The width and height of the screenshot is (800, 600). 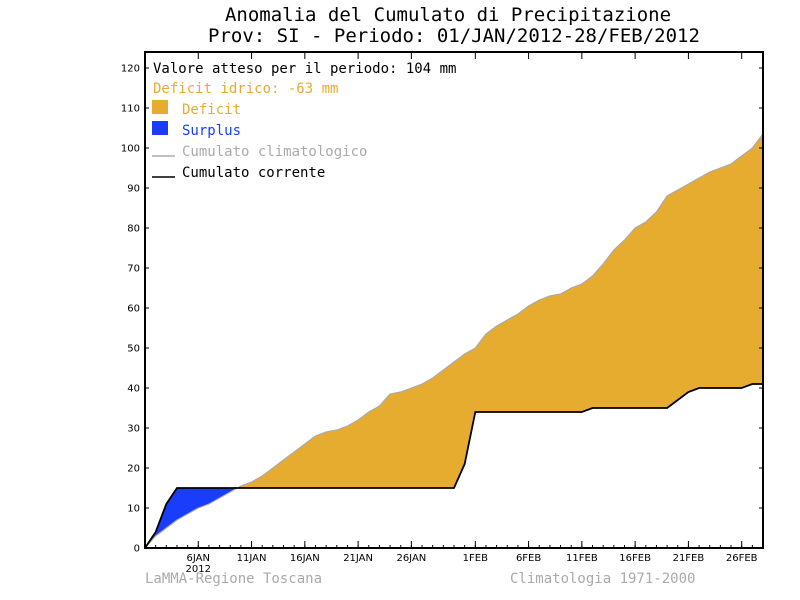 What do you see at coordinates (133, 389) in the screenshot?
I see `y-tick-label: 40` at bounding box center [133, 389].